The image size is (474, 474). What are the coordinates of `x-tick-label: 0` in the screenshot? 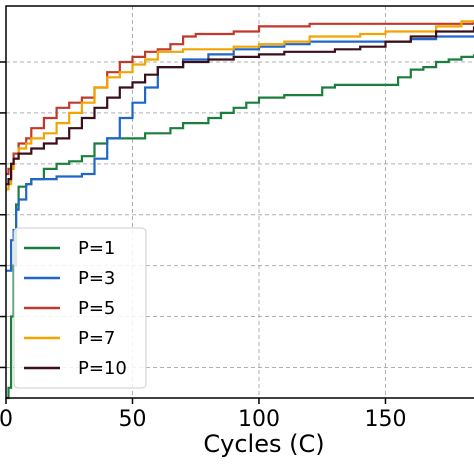 It's located at (6, 419).